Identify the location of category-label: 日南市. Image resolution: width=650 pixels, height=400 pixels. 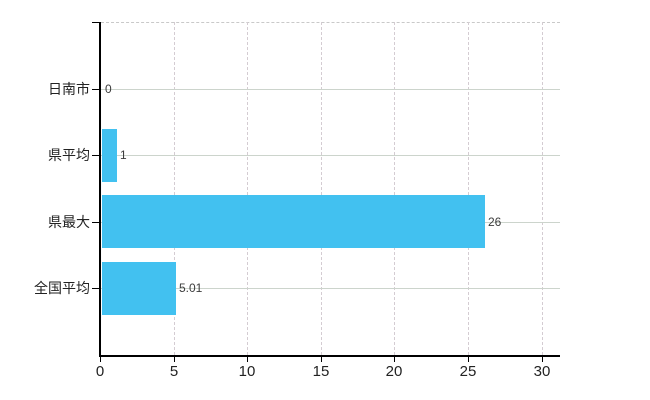
(69, 89).